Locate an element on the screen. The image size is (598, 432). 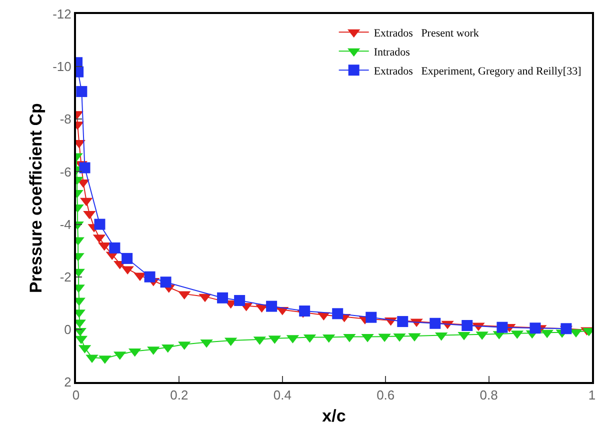
x-tick-label: 0.4 is located at coordinates (282, 395).